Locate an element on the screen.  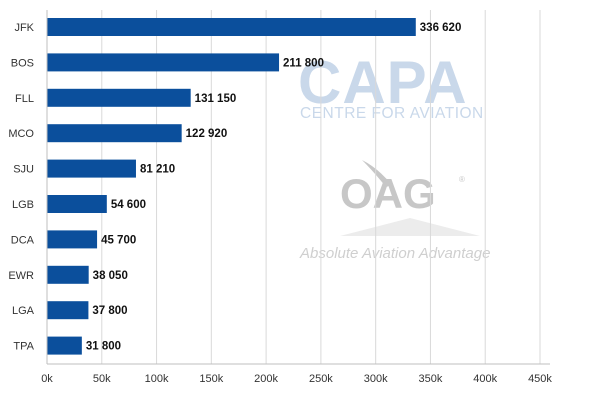
tick-label-200k: 200k is located at coordinates (266, 379).